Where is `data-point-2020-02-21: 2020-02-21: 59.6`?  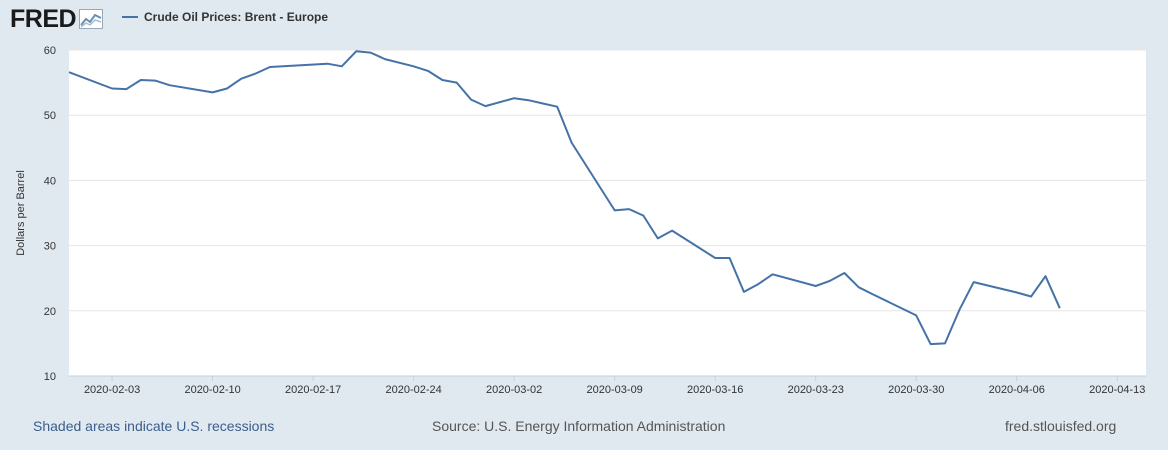 data-point-2020-02-21: 2020-02-21: 59.6 is located at coordinates (371, 53).